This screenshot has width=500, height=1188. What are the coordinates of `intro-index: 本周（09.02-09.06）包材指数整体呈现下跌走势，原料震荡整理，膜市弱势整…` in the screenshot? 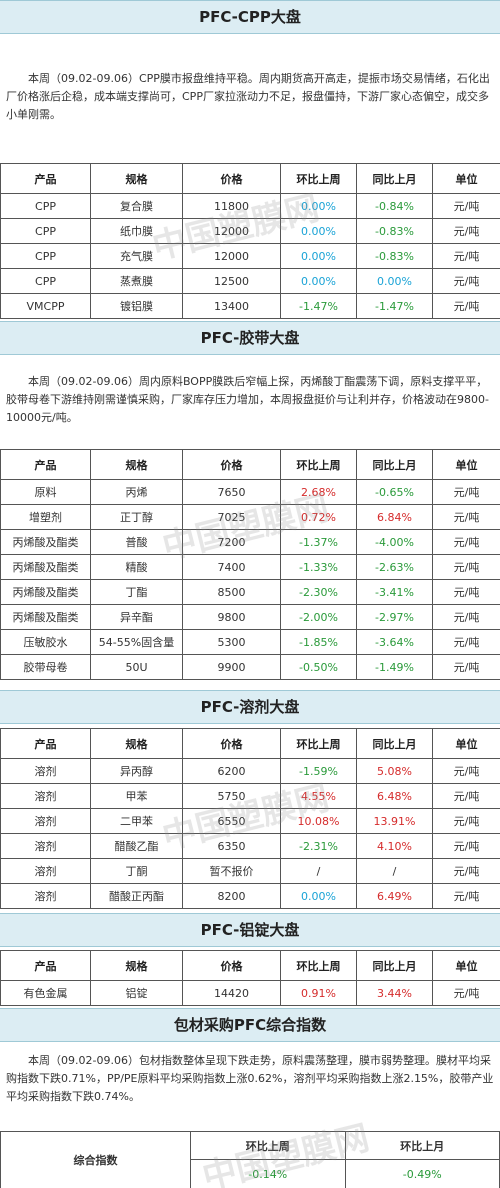 It's located at (250, 1078).